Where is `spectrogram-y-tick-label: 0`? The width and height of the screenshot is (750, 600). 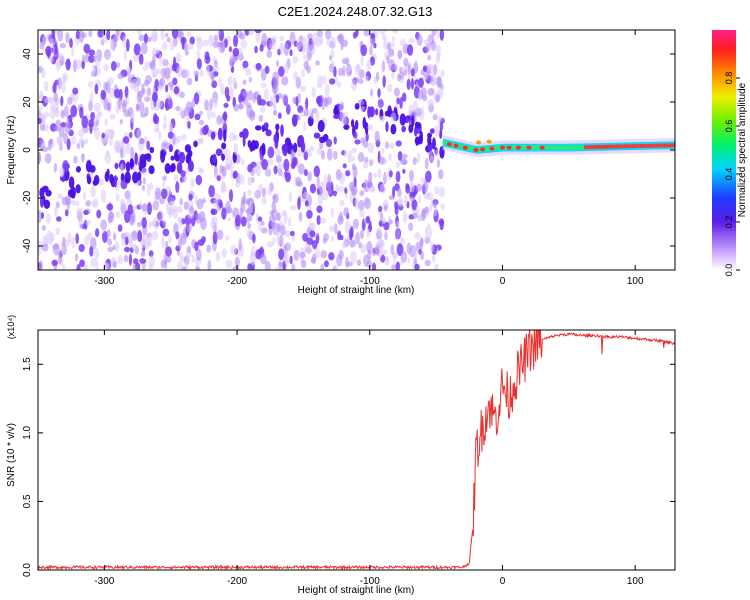 spectrogram-y-tick-label: 0 is located at coordinates (27, 150).